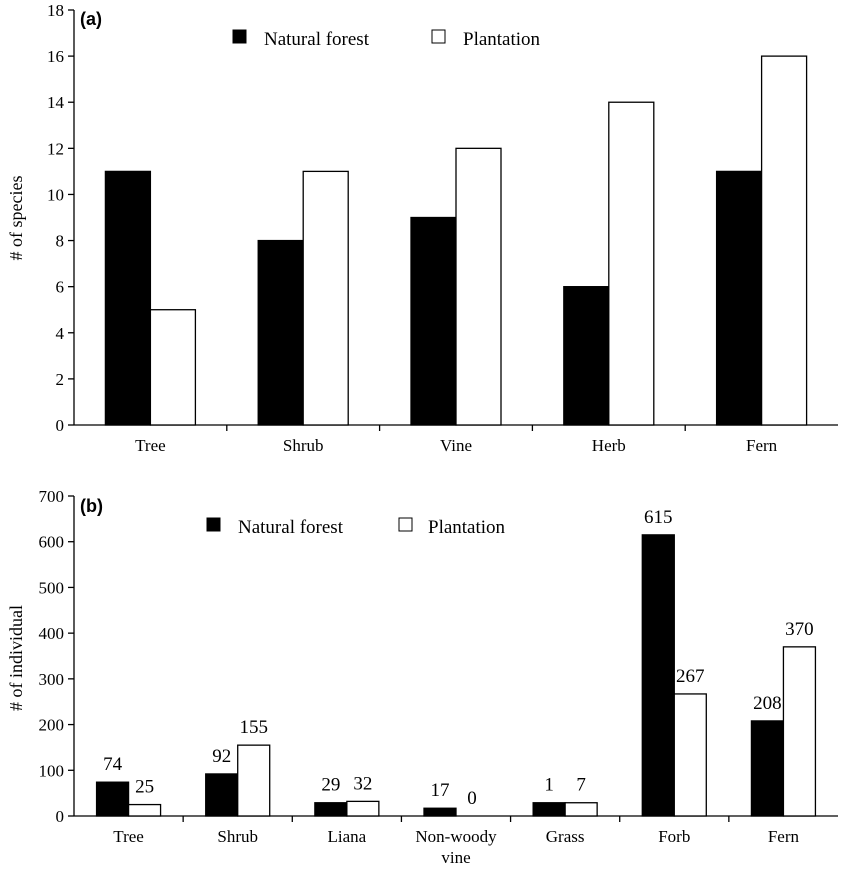 The height and width of the screenshot is (872, 859). I want to click on y-tick-label: 10, so click(55, 194).